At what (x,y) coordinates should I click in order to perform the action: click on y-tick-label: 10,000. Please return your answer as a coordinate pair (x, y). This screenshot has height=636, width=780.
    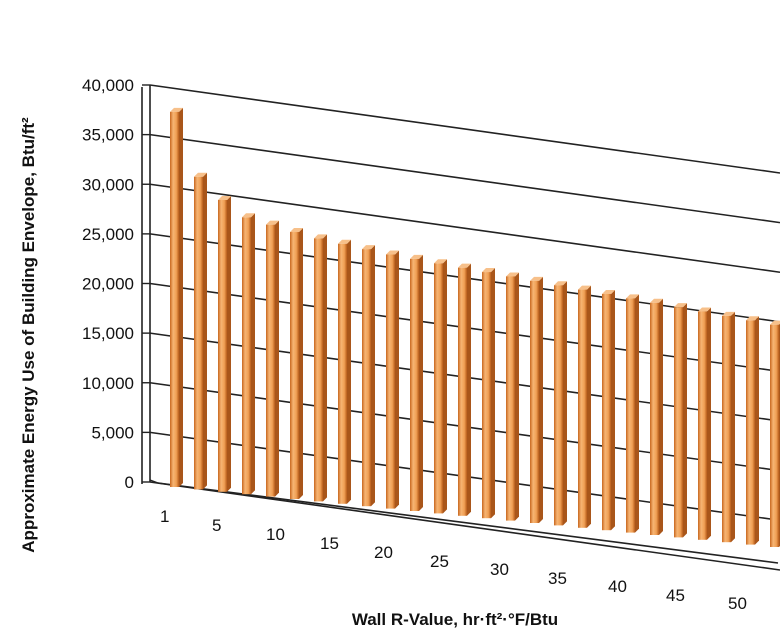
    Looking at the image, I should click on (108, 383).